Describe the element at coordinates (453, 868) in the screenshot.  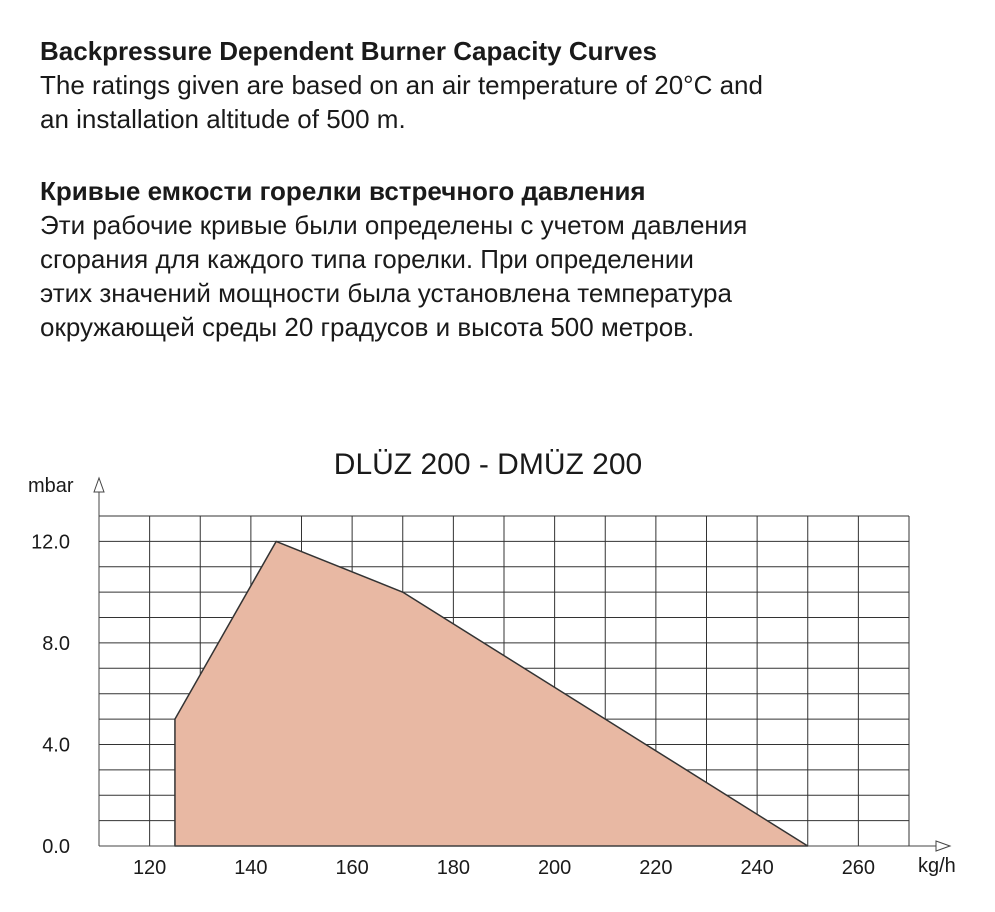
I see `x-tick-label: 180` at that location.